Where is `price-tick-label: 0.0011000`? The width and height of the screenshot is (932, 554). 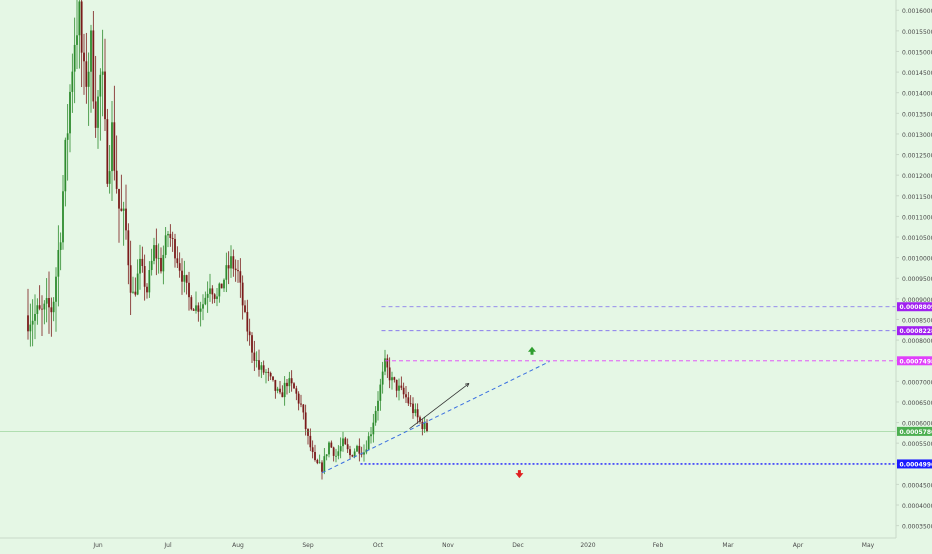
price-tick-label: 0.0011000 is located at coordinates (917, 217).